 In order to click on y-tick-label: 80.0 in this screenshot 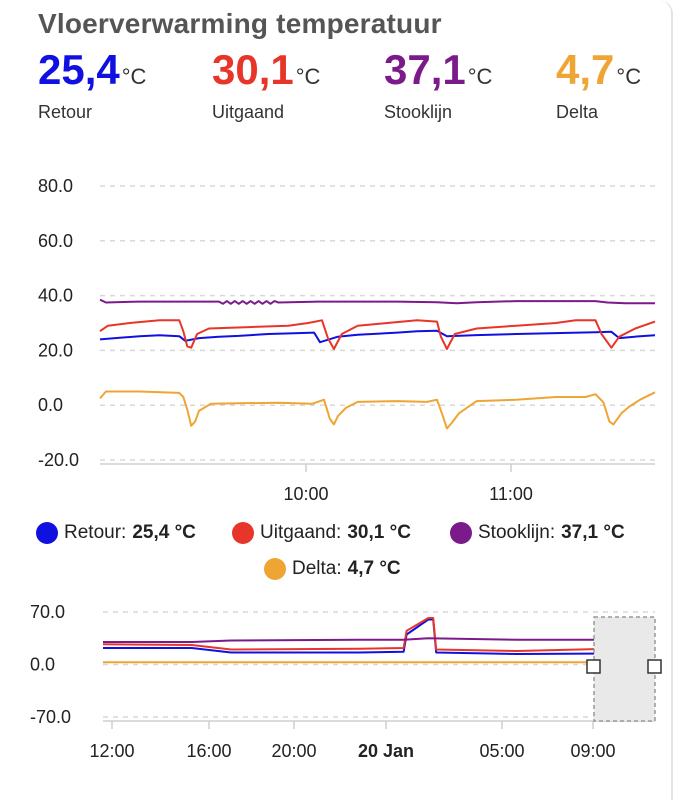, I will do `click(55, 186)`.